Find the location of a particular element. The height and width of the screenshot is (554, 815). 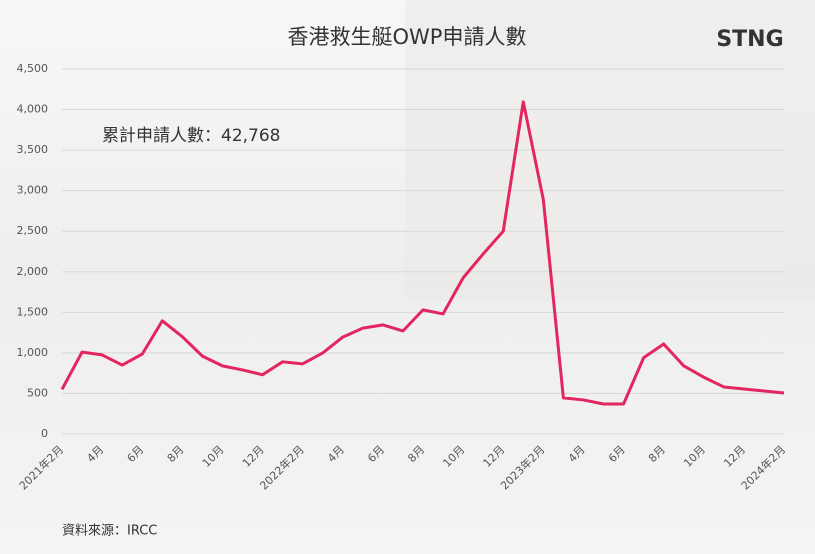

y-tick-label: 1,000 is located at coordinates (33, 352).